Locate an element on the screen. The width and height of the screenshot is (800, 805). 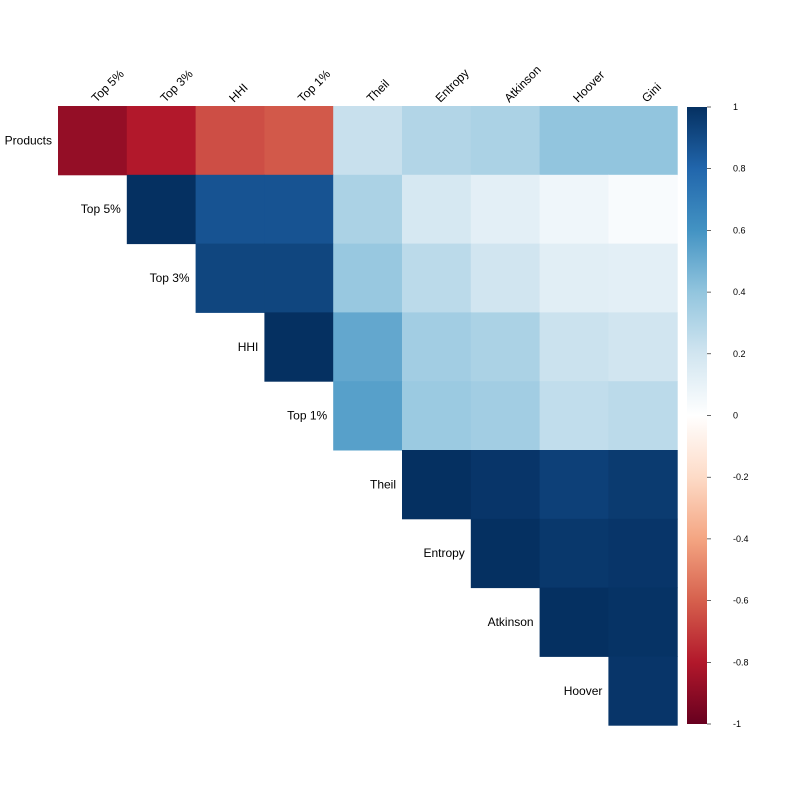
column-label: Top 5% is located at coordinates (108, 86).